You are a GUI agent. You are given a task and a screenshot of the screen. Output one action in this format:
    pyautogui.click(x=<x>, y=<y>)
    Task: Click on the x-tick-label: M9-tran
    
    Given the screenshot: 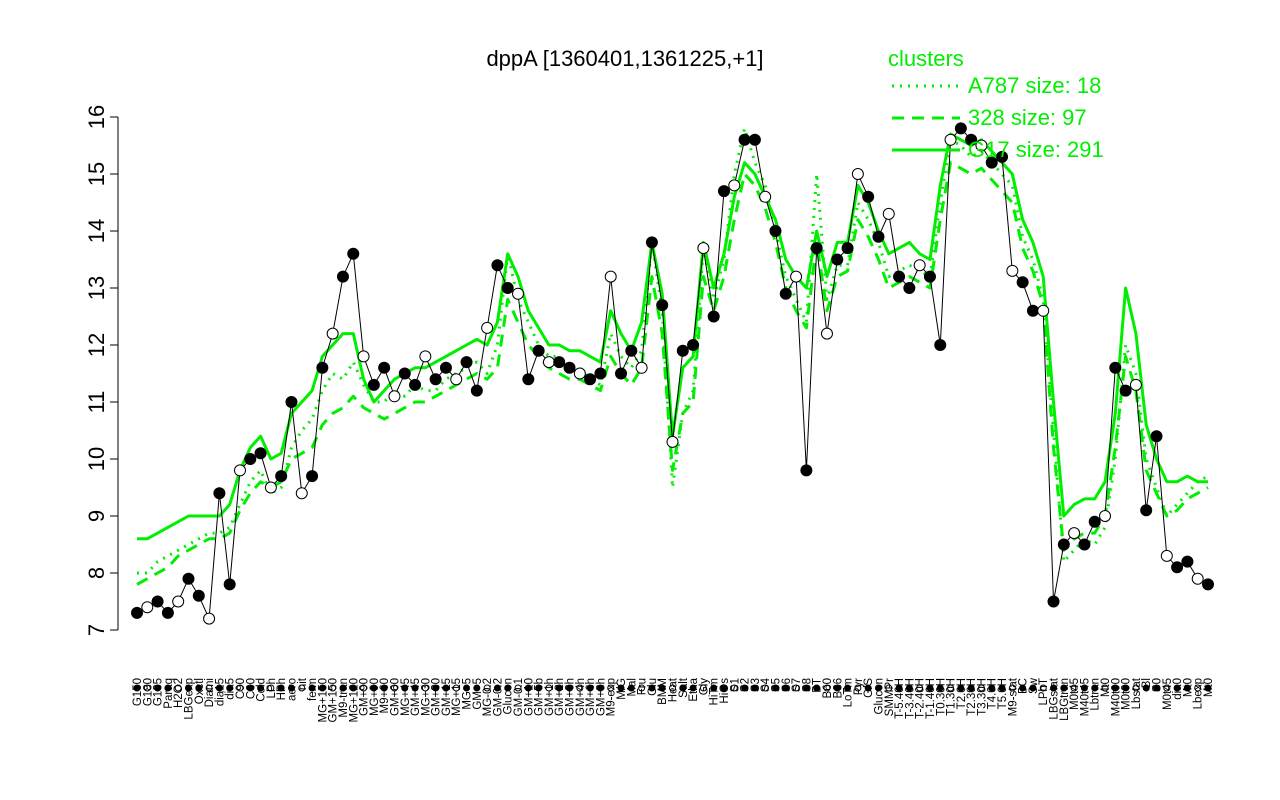 What is the action you would take?
    pyautogui.click(x=344, y=698)
    